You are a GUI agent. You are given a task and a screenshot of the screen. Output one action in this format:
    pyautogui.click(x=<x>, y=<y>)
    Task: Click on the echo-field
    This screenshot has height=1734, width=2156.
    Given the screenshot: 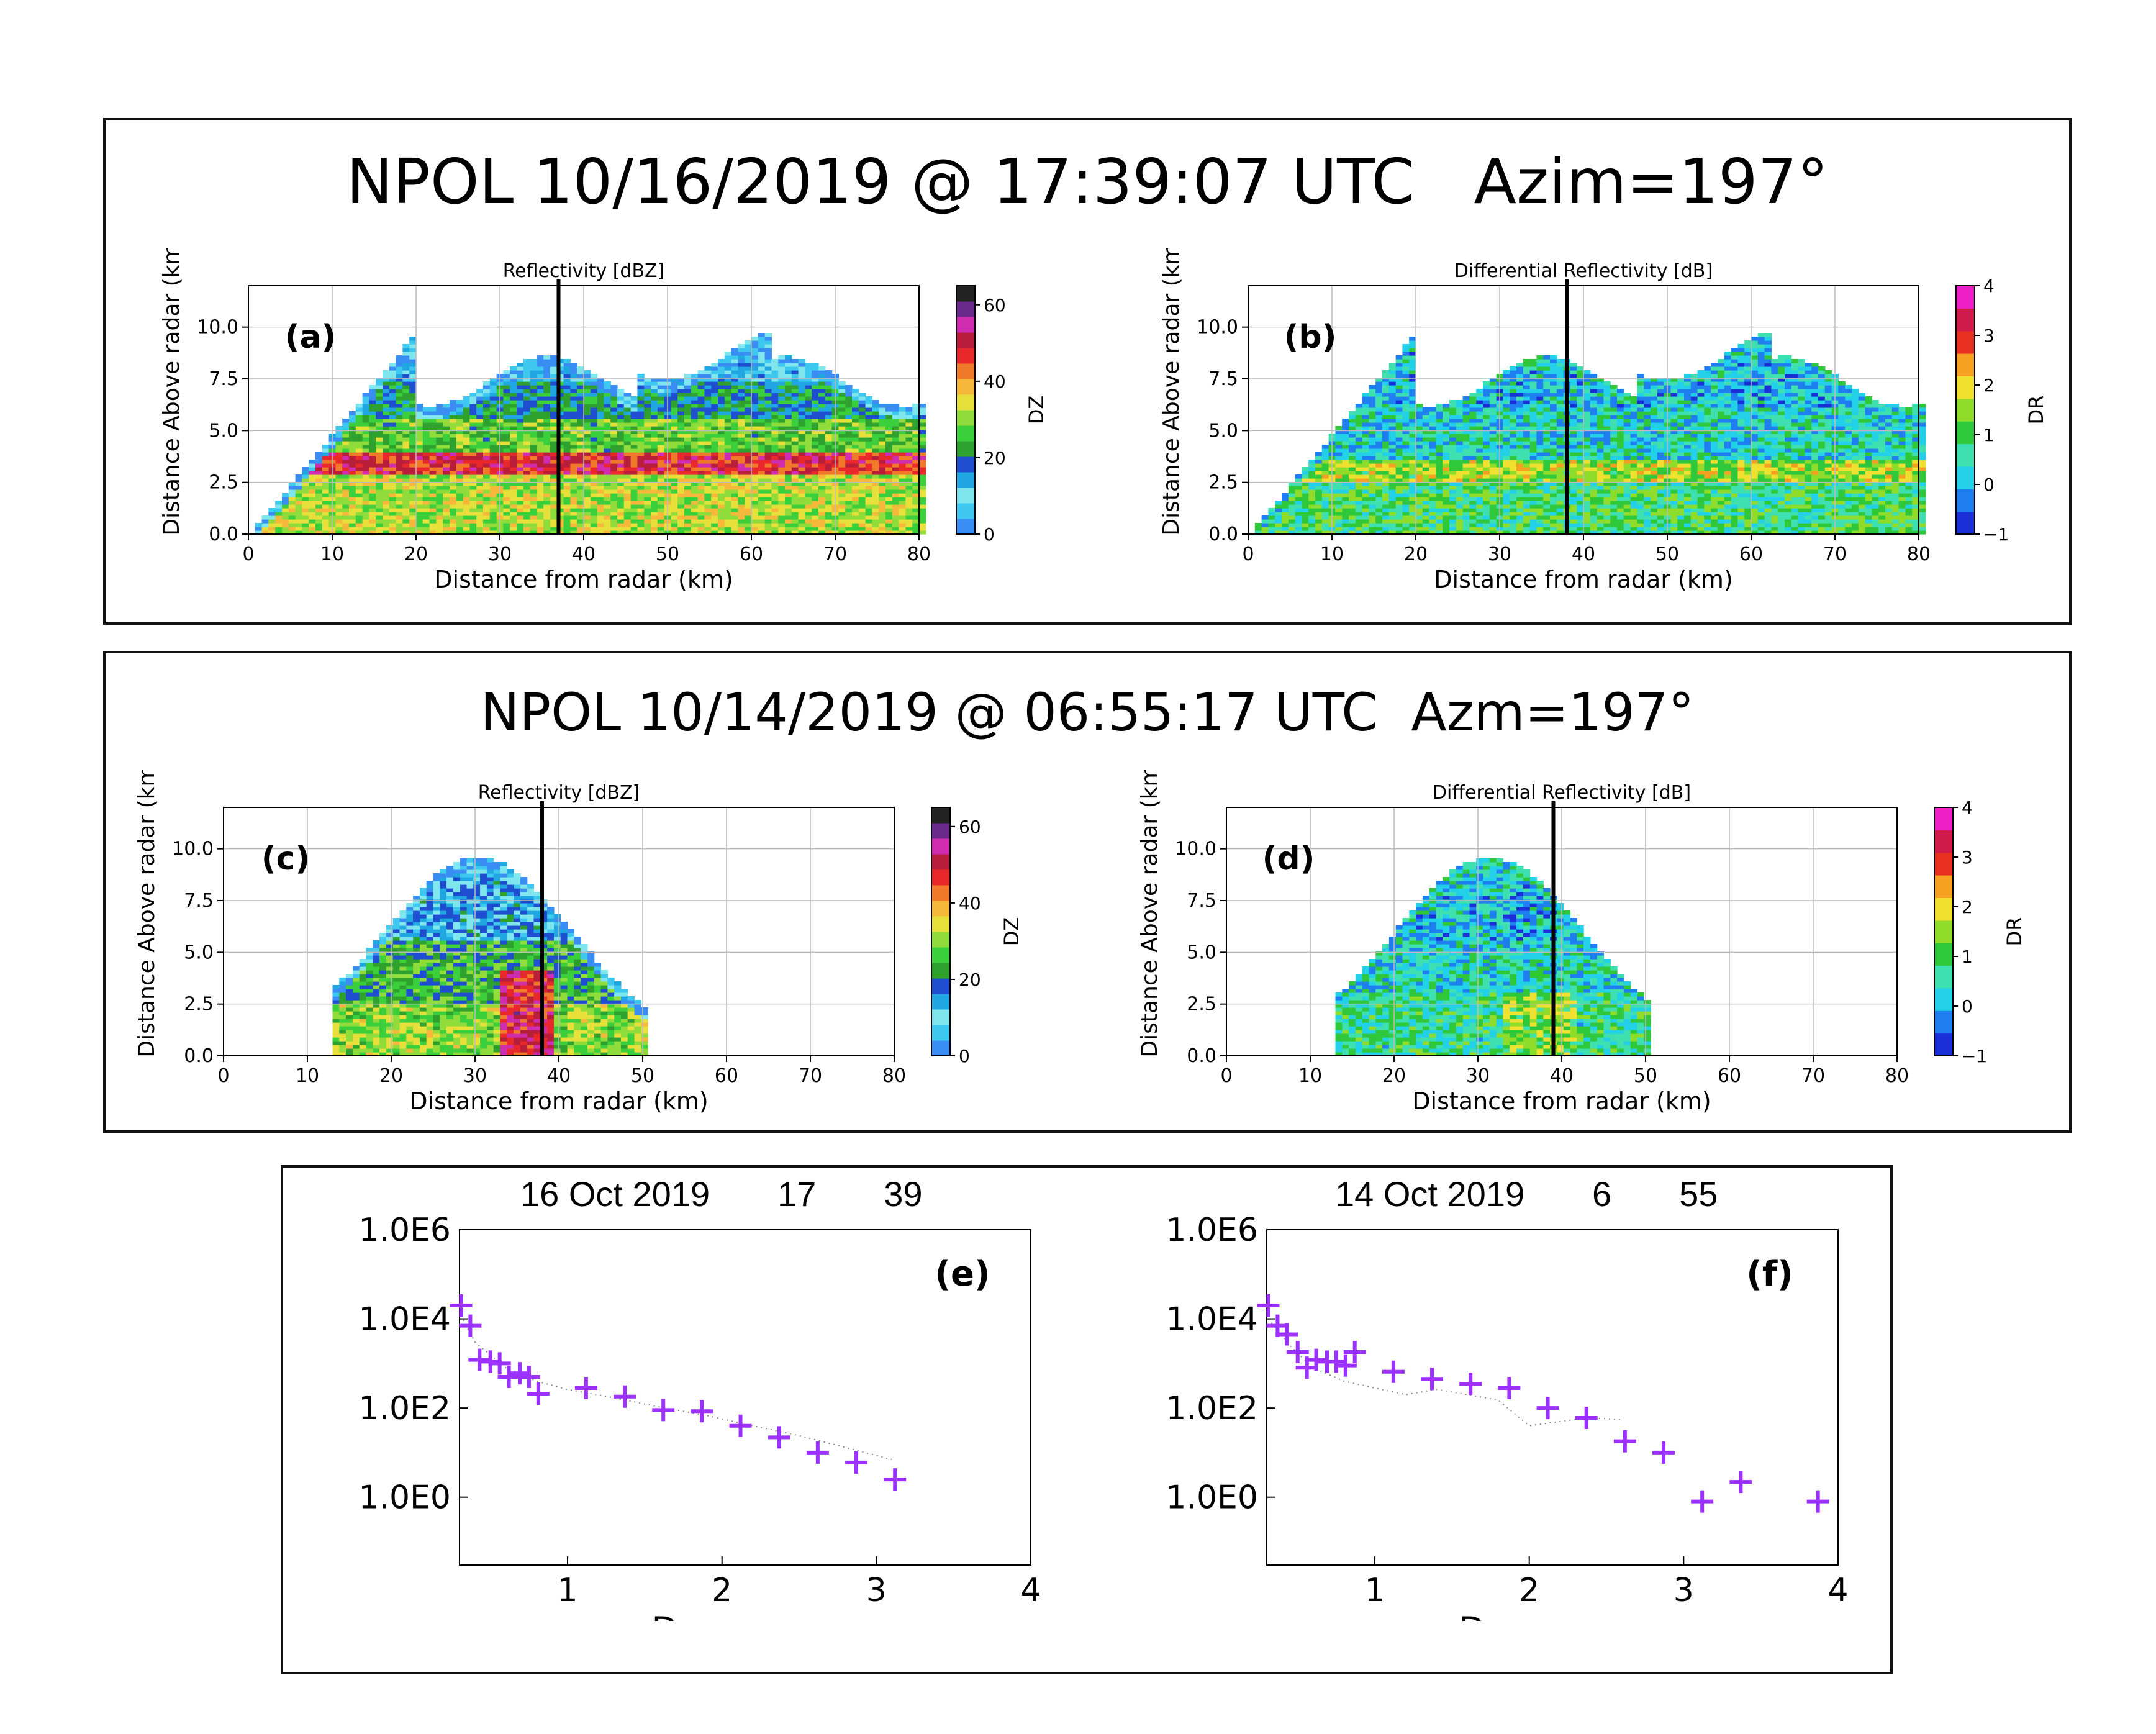 What is the action you would take?
    pyautogui.click(x=591, y=434)
    